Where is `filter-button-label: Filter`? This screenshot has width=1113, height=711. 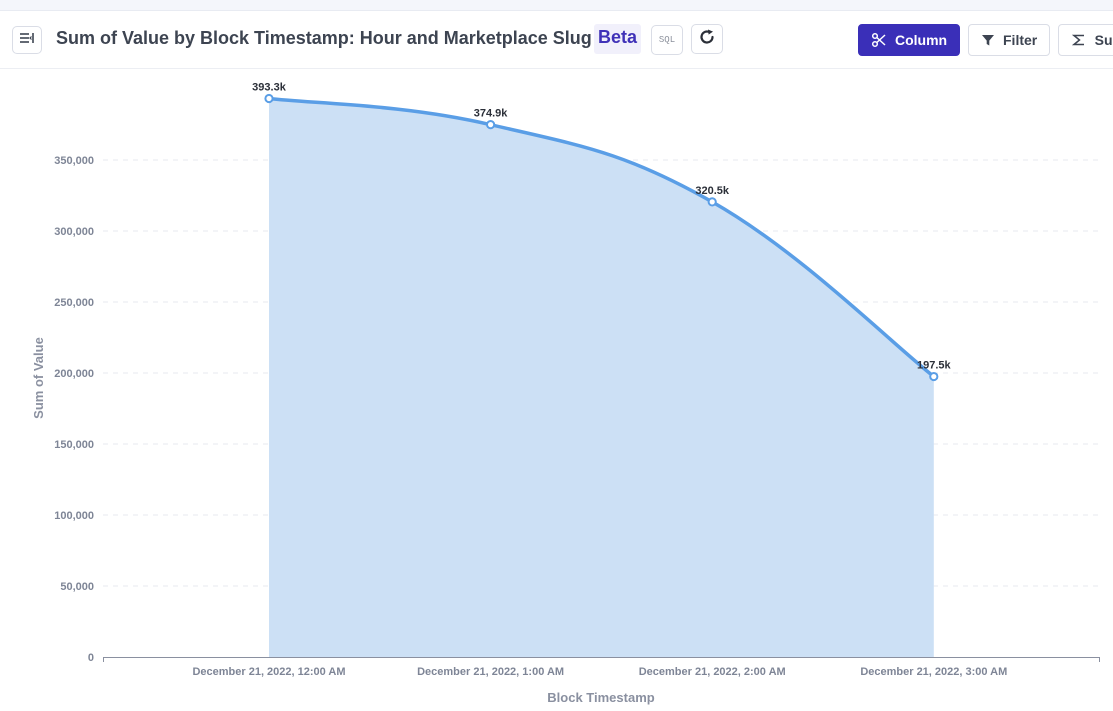 filter-button-label: Filter is located at coordinates (1020, 40).